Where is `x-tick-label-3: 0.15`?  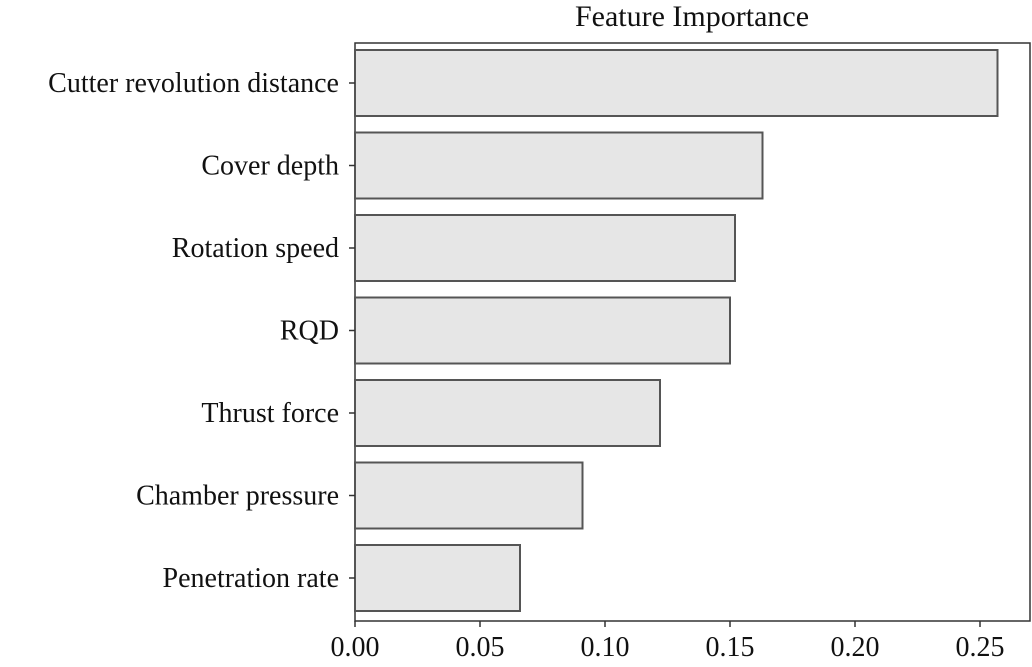
x-tick-label-3: 0.15 is located at coordinates (730, 647).